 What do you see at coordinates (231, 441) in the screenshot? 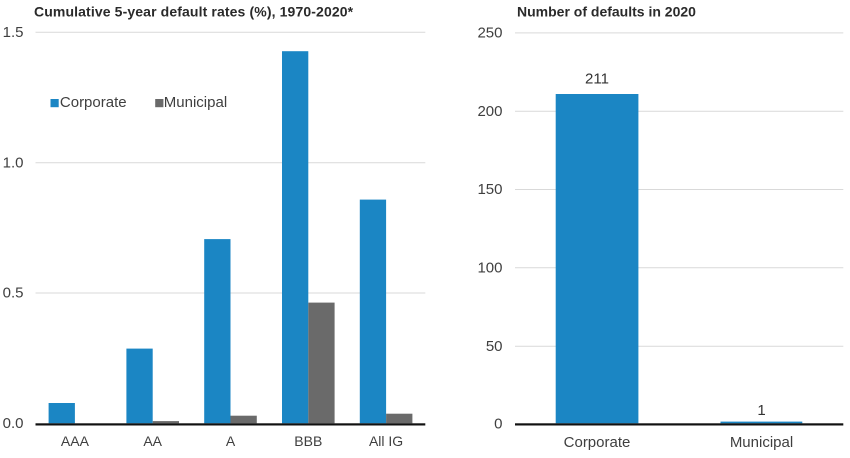
I see `svg-text: A` at bounding box center [231, 441].